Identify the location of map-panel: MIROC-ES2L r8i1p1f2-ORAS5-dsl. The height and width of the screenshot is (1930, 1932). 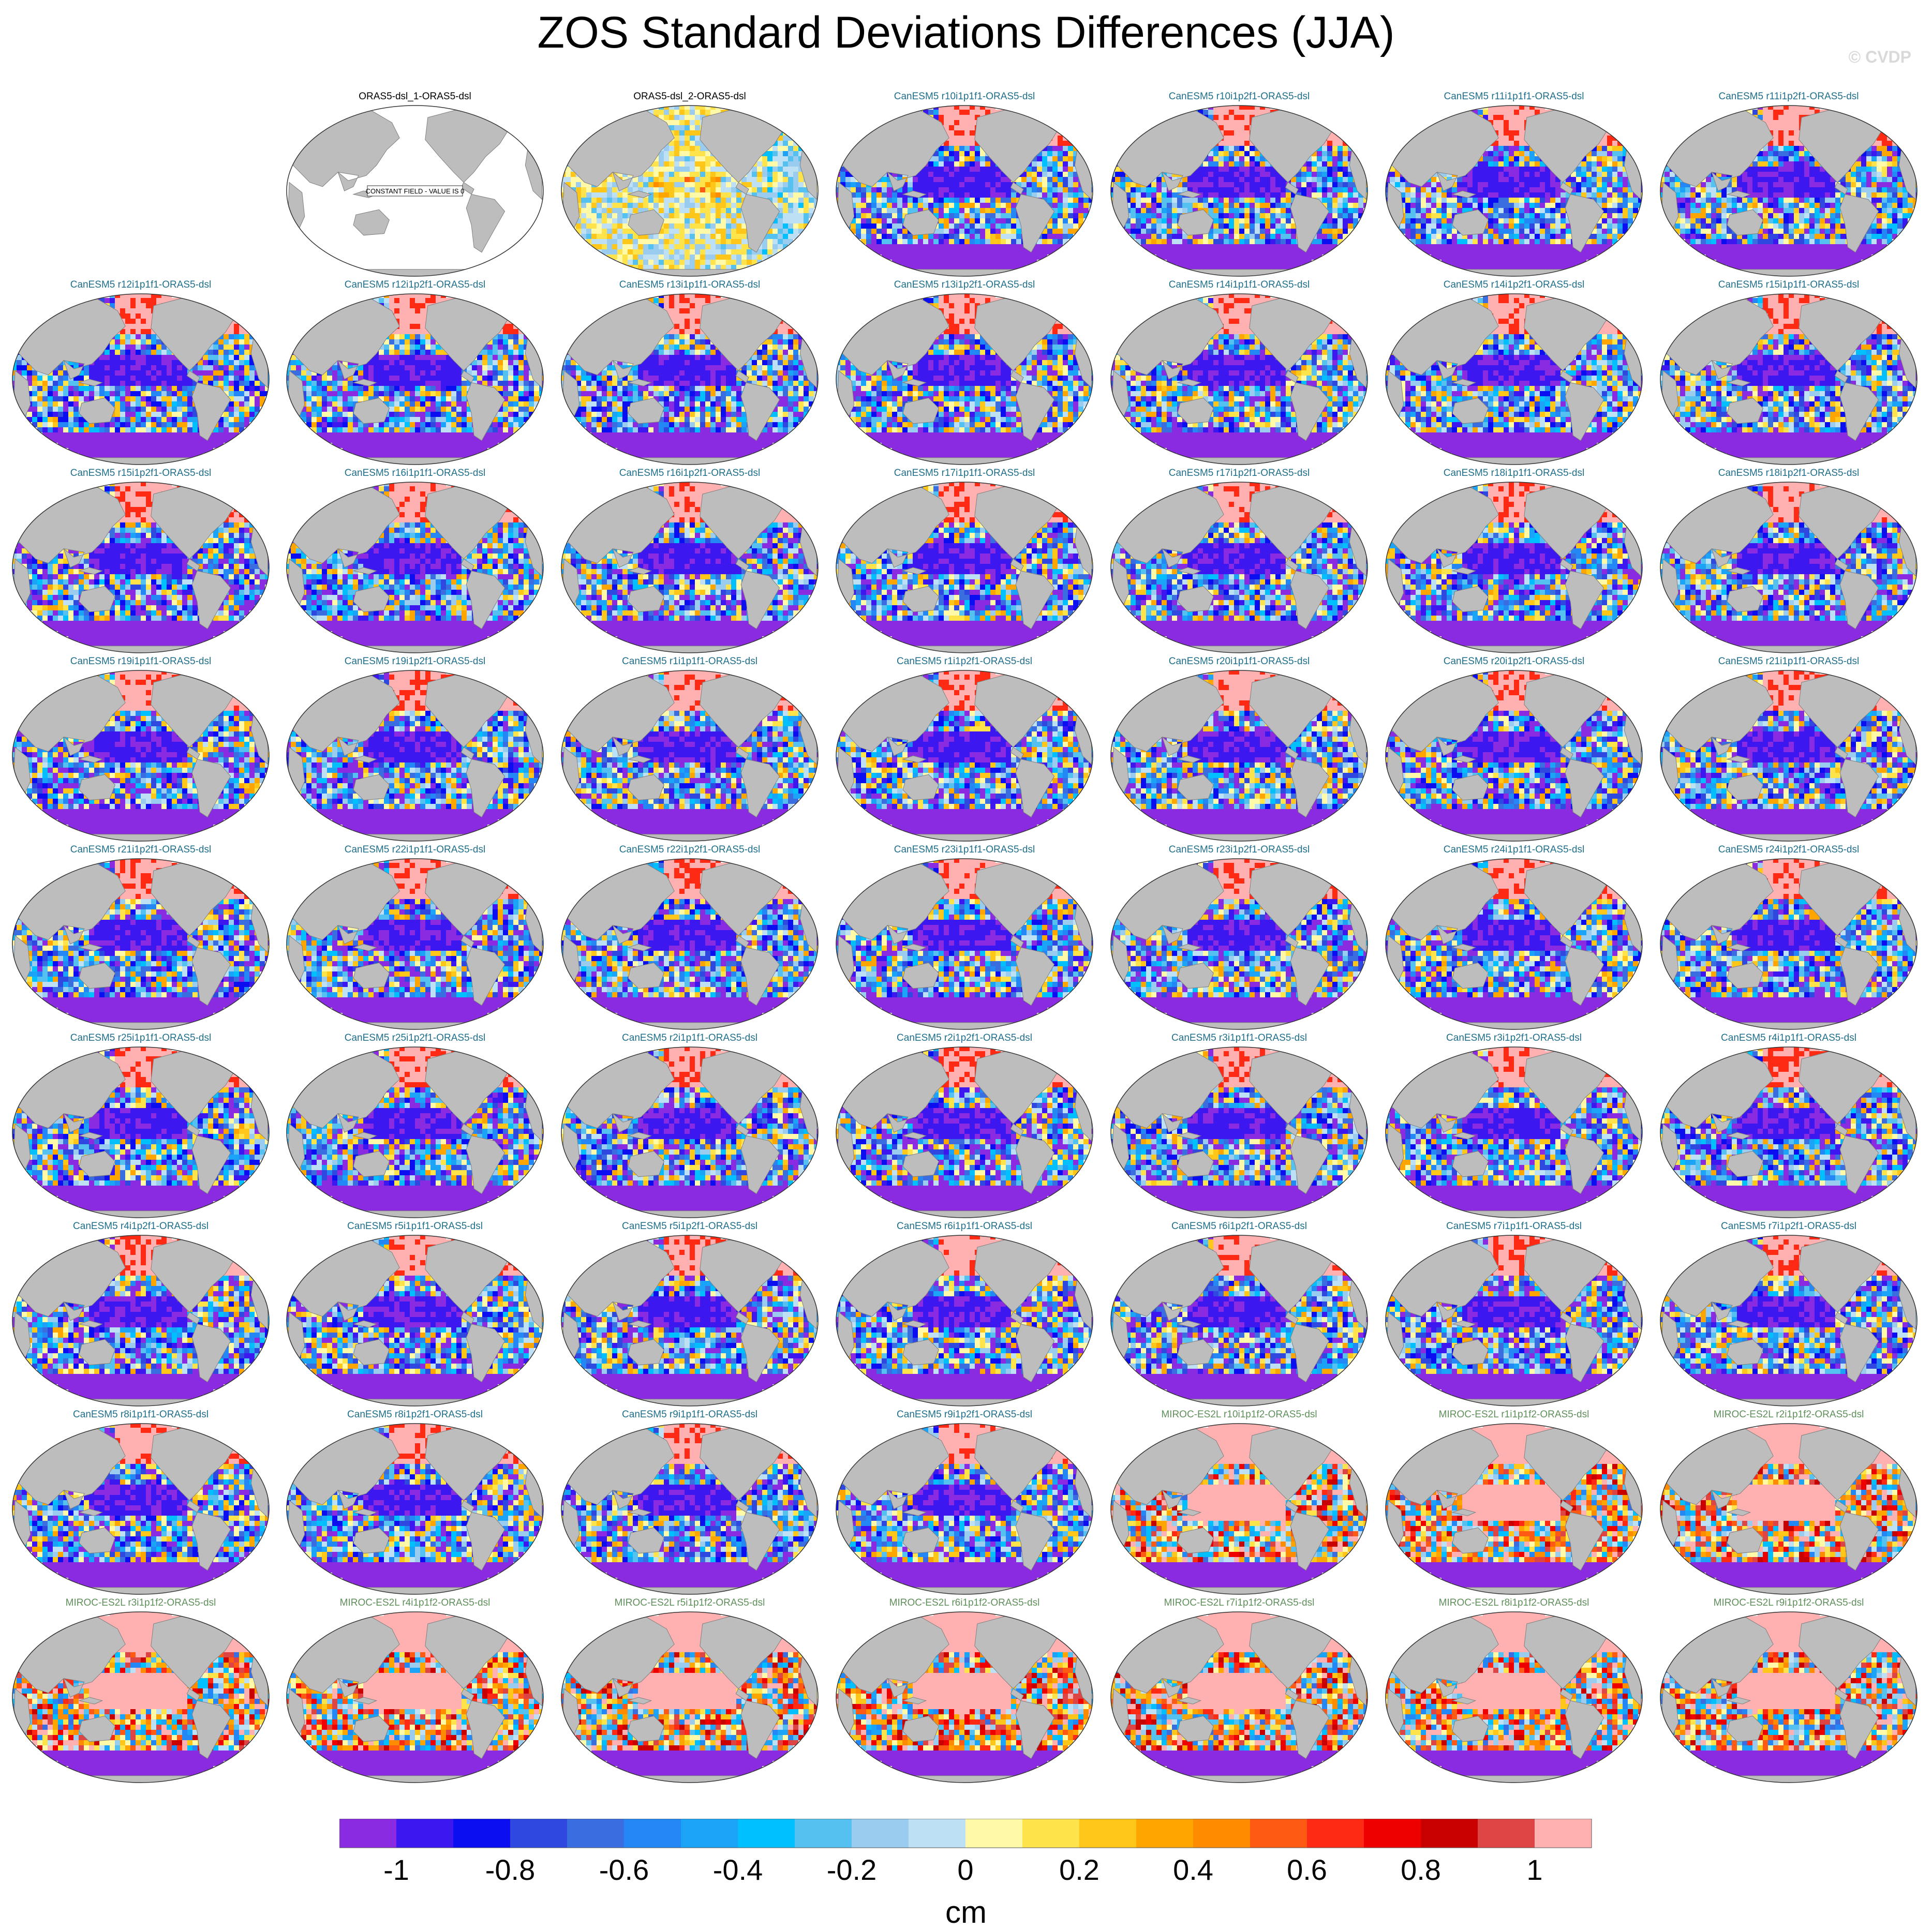
(1513, 1690).